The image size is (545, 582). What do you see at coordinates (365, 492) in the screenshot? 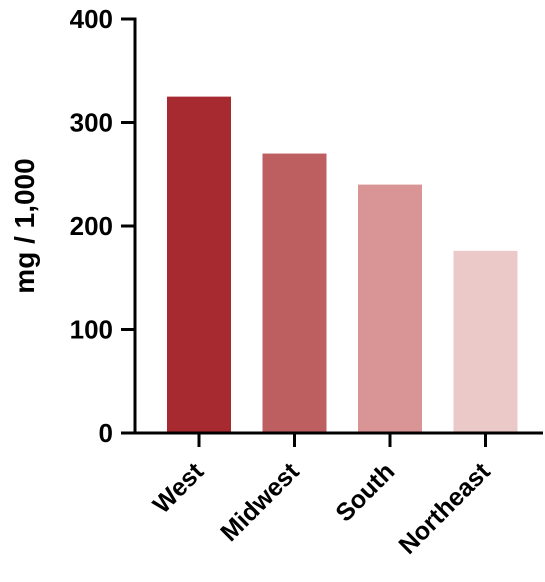
I see `x-tick-label-south: South` at bounding box center [365, 492].